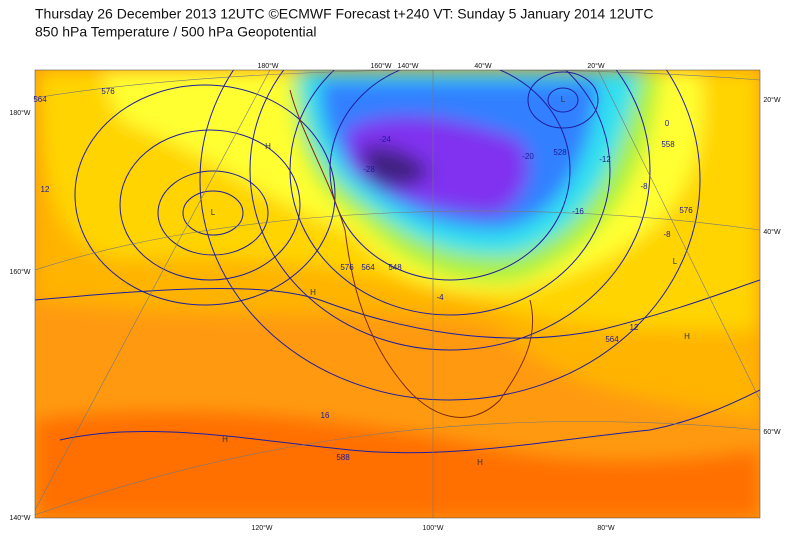 This screenshot has width=792, height=540. What do you see at coordinates (606, 528) in the screenshot?
I see `longitude-label: 80°W` at bounding box center [606, 528].